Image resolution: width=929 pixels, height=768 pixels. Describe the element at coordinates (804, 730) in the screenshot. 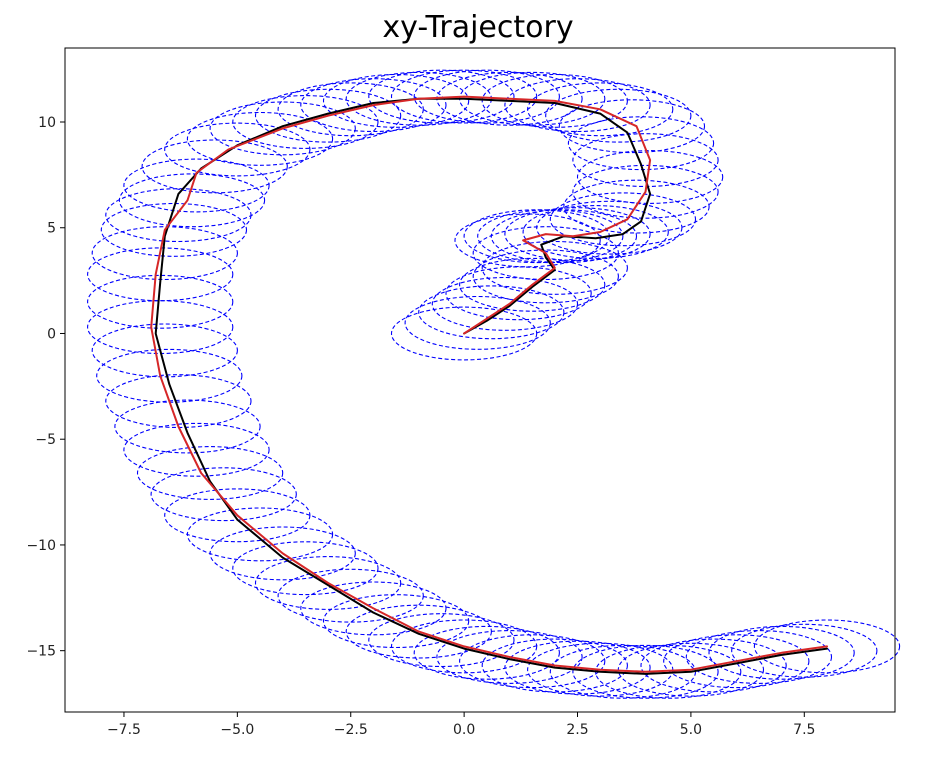

I see `x-tick-label: 7.5` at that location.